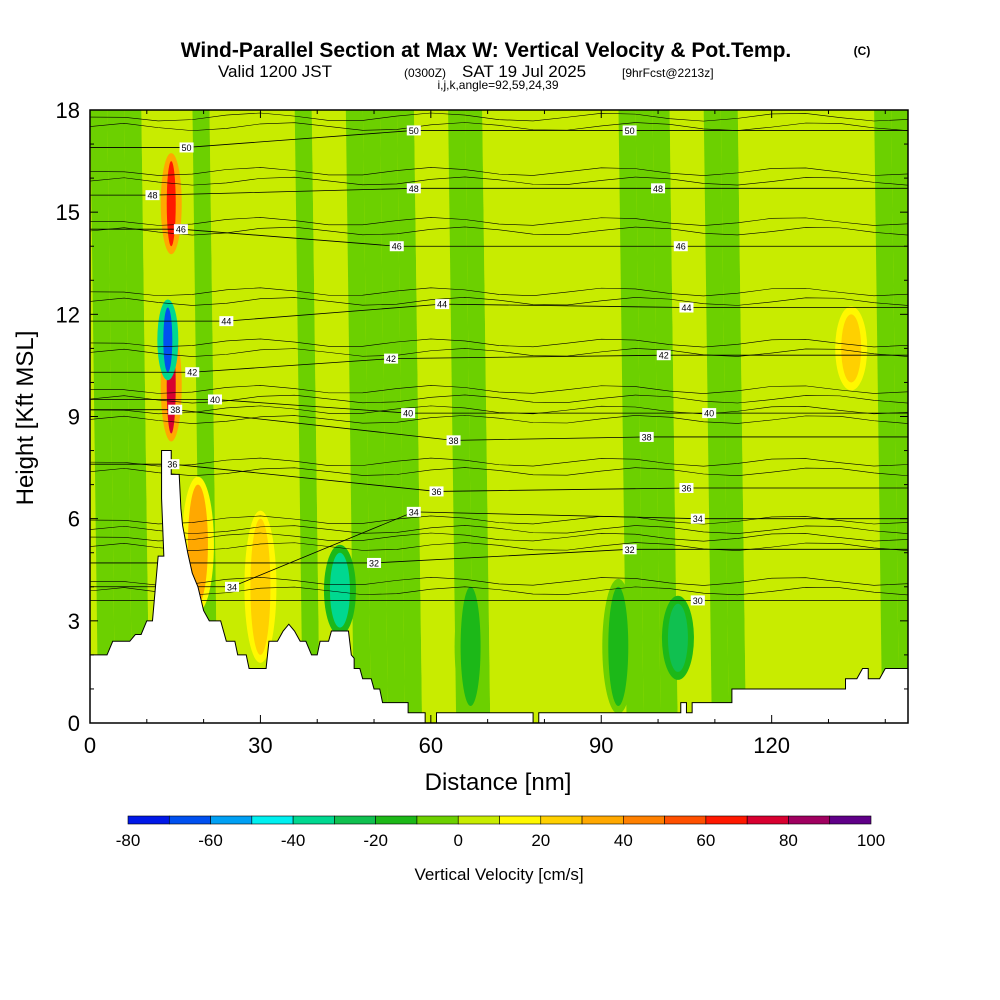  Describe the element at coordinates (862, 51) in the screenshot. I see `title-unit-mark: (C)` at that location.